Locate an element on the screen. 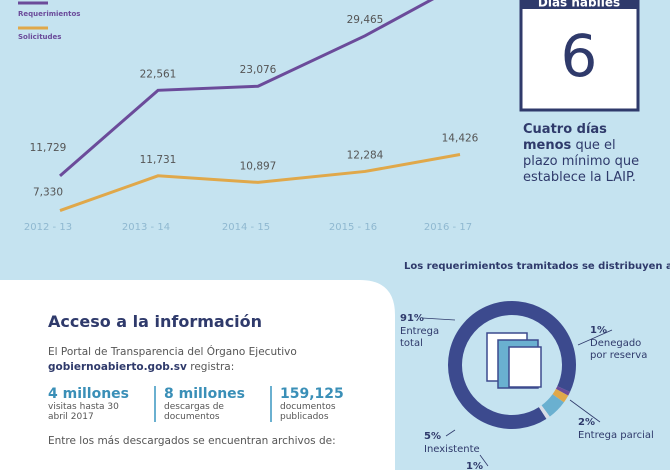  calendar-header-text: Días hábiles is located at coordinates (579, 5).